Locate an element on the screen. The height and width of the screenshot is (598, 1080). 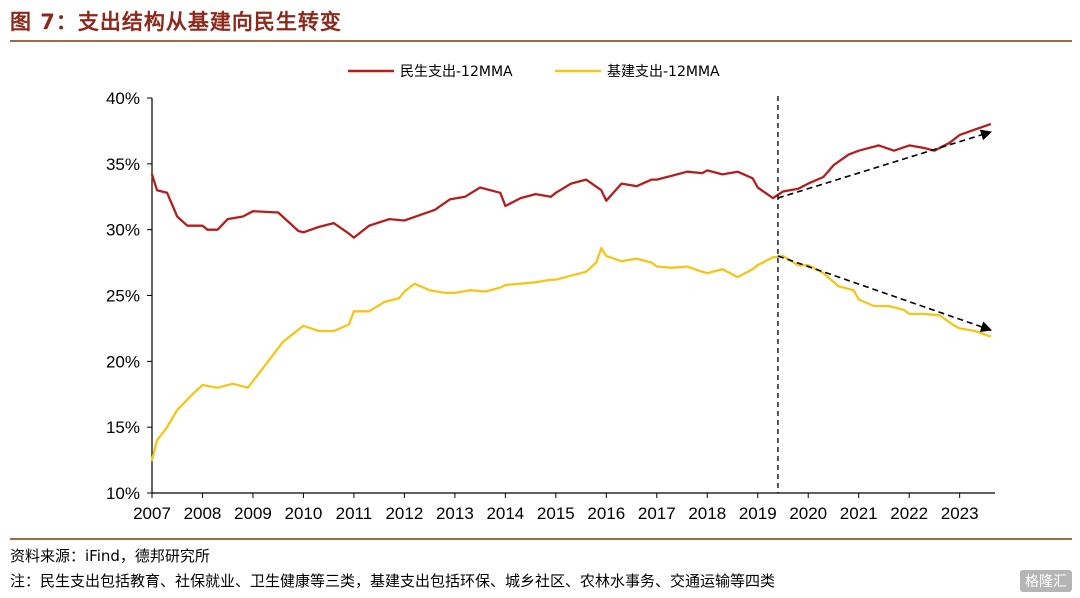
x-tick-label: 2021 is located at coordinates (859, 513).